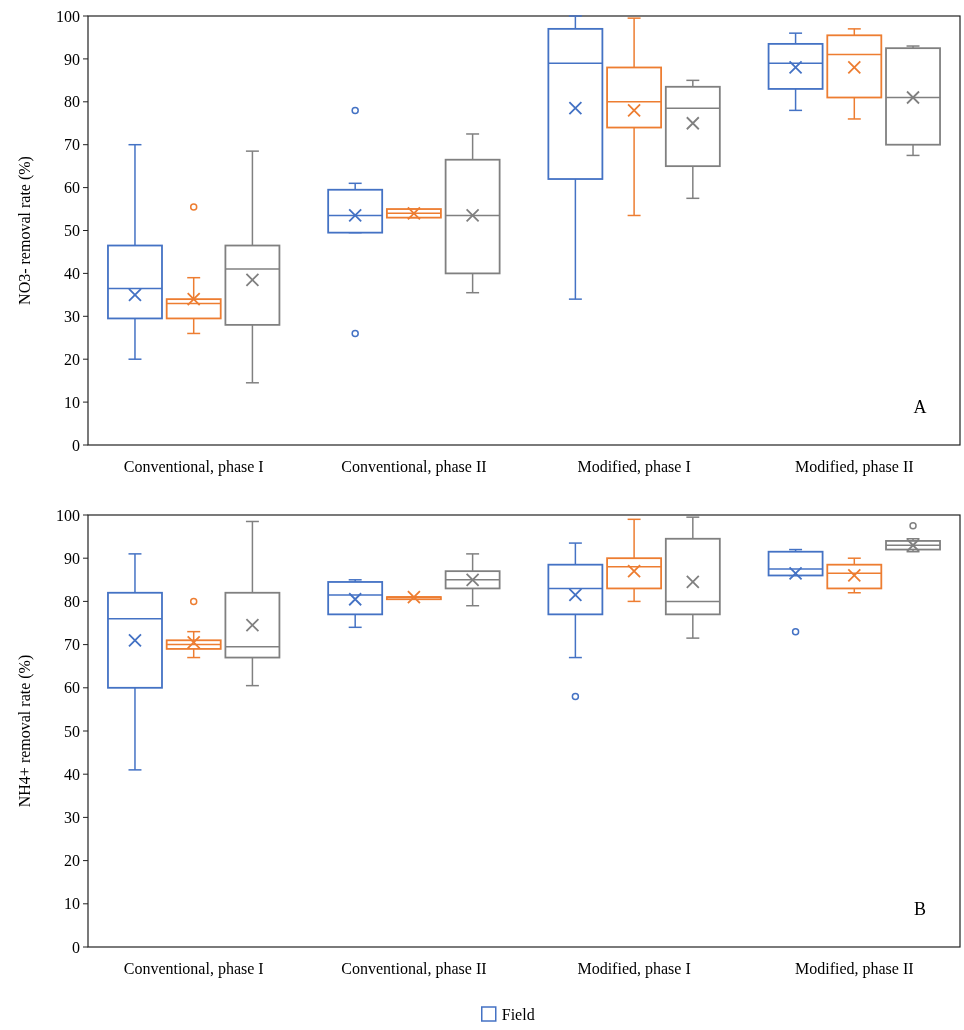 The height and width of the screenshot is (1030, 964). I want to click on y-axis-title: NO3- removal rate (%), so click(25, 230).